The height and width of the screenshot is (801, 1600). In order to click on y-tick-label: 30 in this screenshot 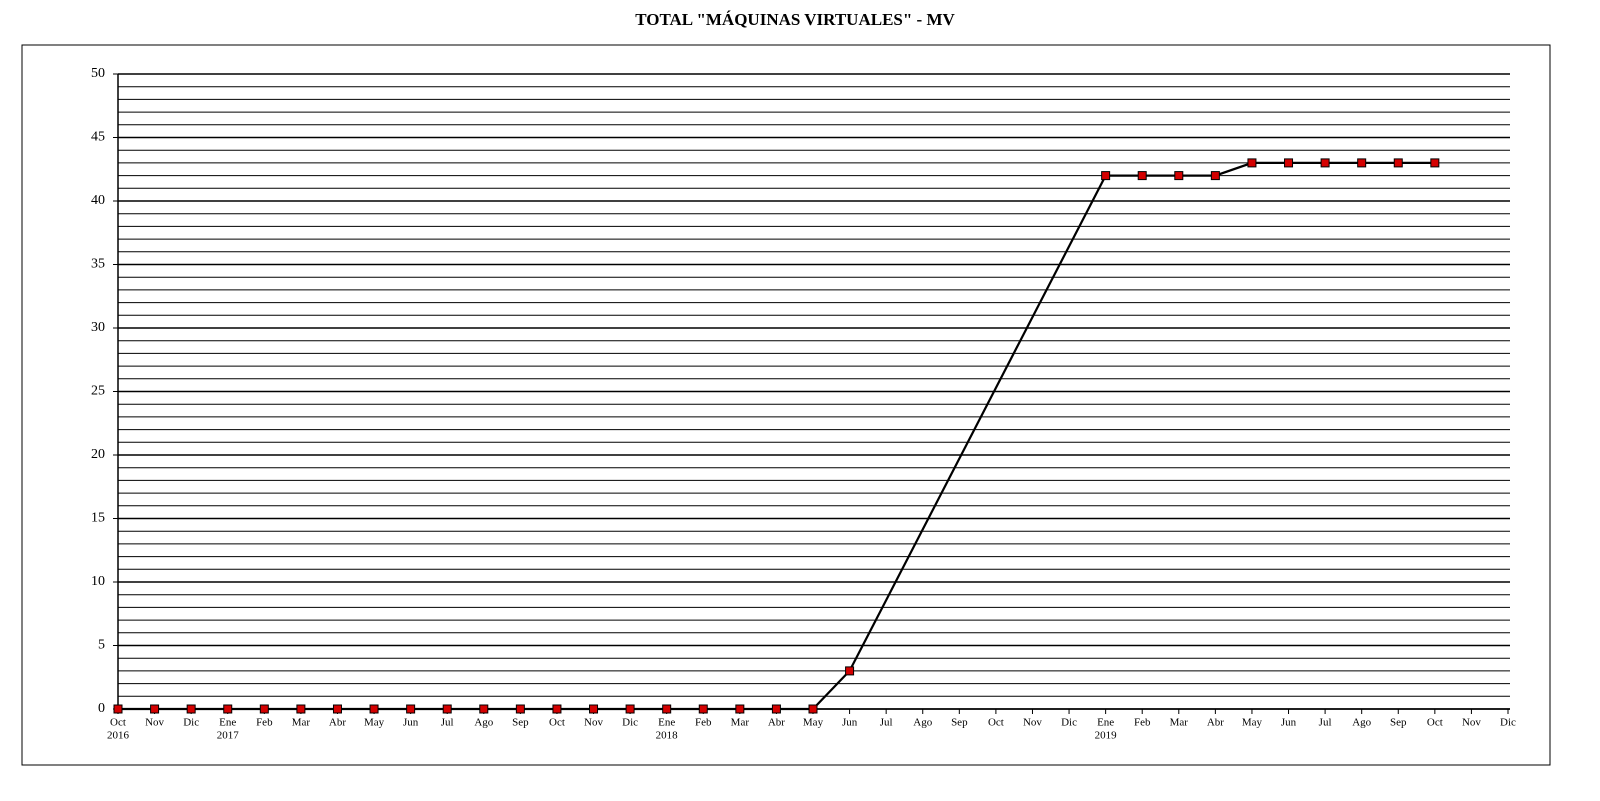, I will do `click(98, 327)`.